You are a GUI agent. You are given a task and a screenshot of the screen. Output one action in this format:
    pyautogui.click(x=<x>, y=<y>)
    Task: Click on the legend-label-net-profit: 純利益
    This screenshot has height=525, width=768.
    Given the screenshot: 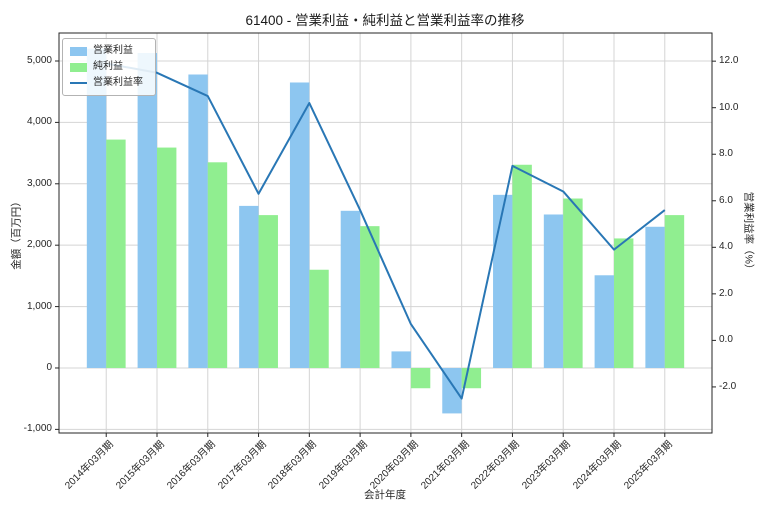 What is the action you would take?
    pyautogui.click(x=108, y=66)
    